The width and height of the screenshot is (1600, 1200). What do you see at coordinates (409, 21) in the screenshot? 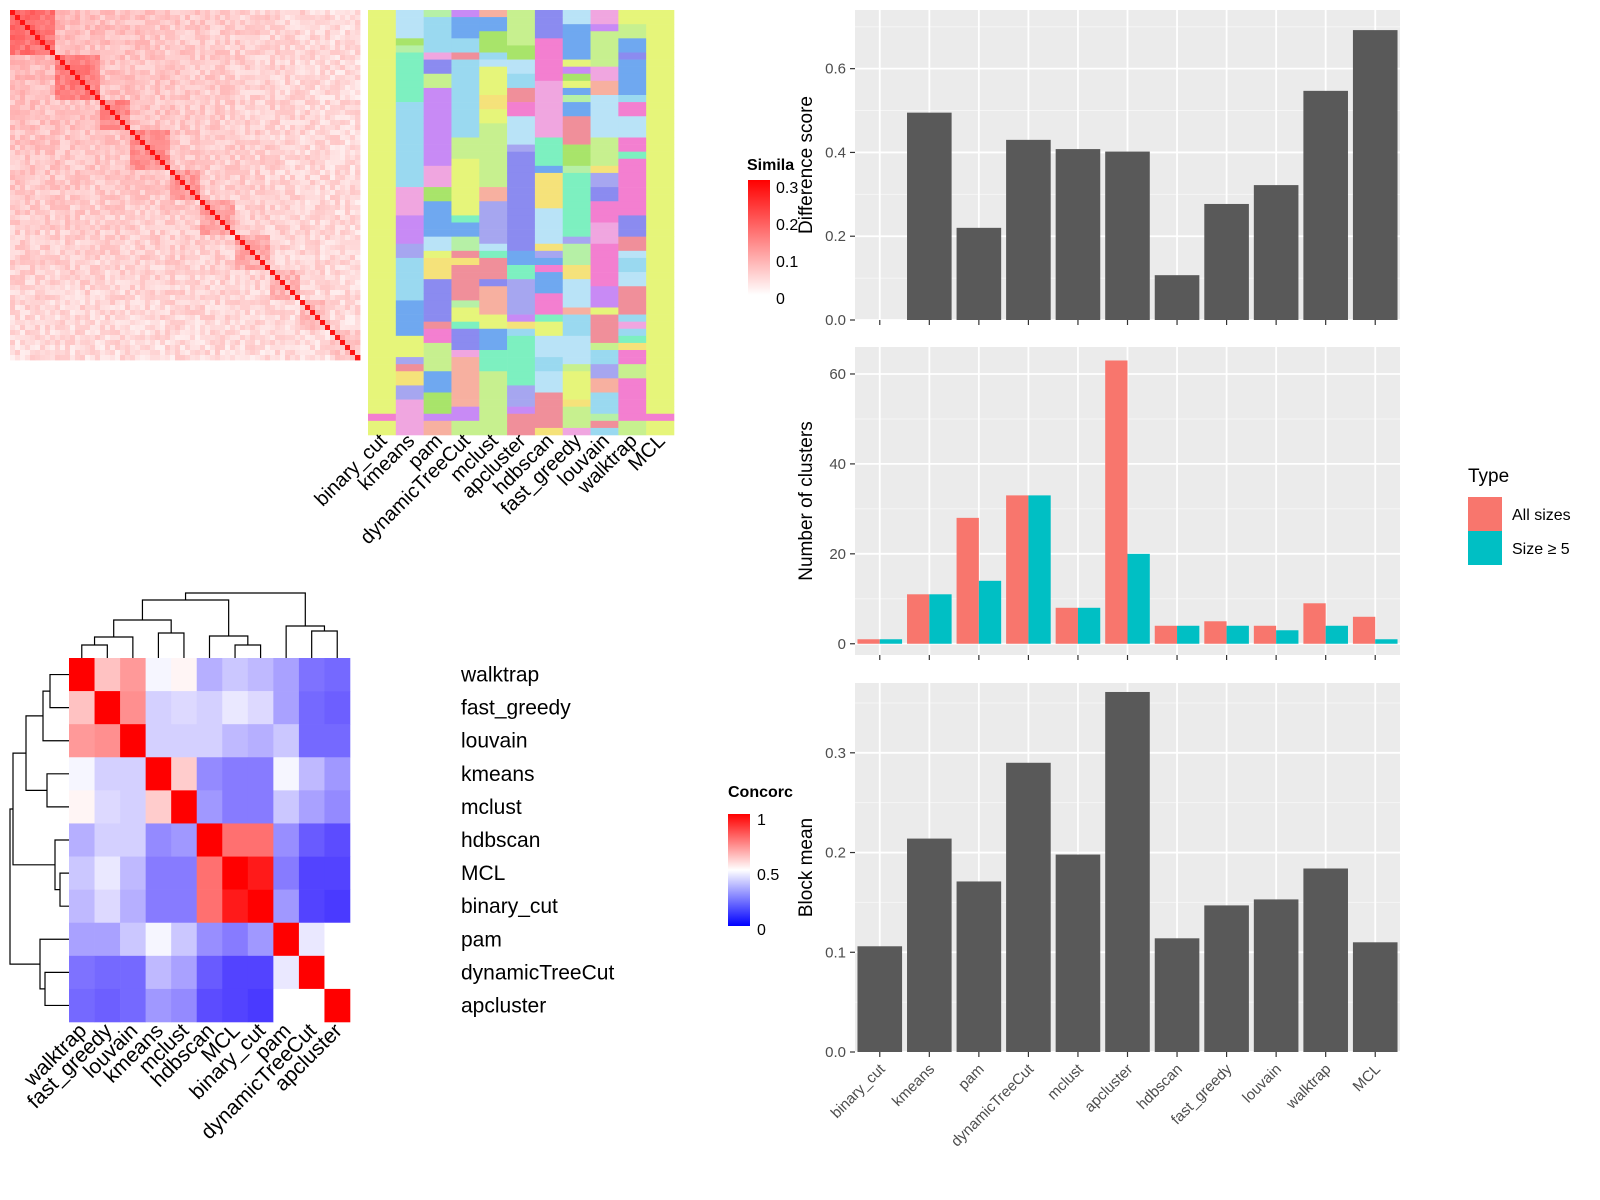
I see `track-cell-kmeans` at bounding box center [409, 21].